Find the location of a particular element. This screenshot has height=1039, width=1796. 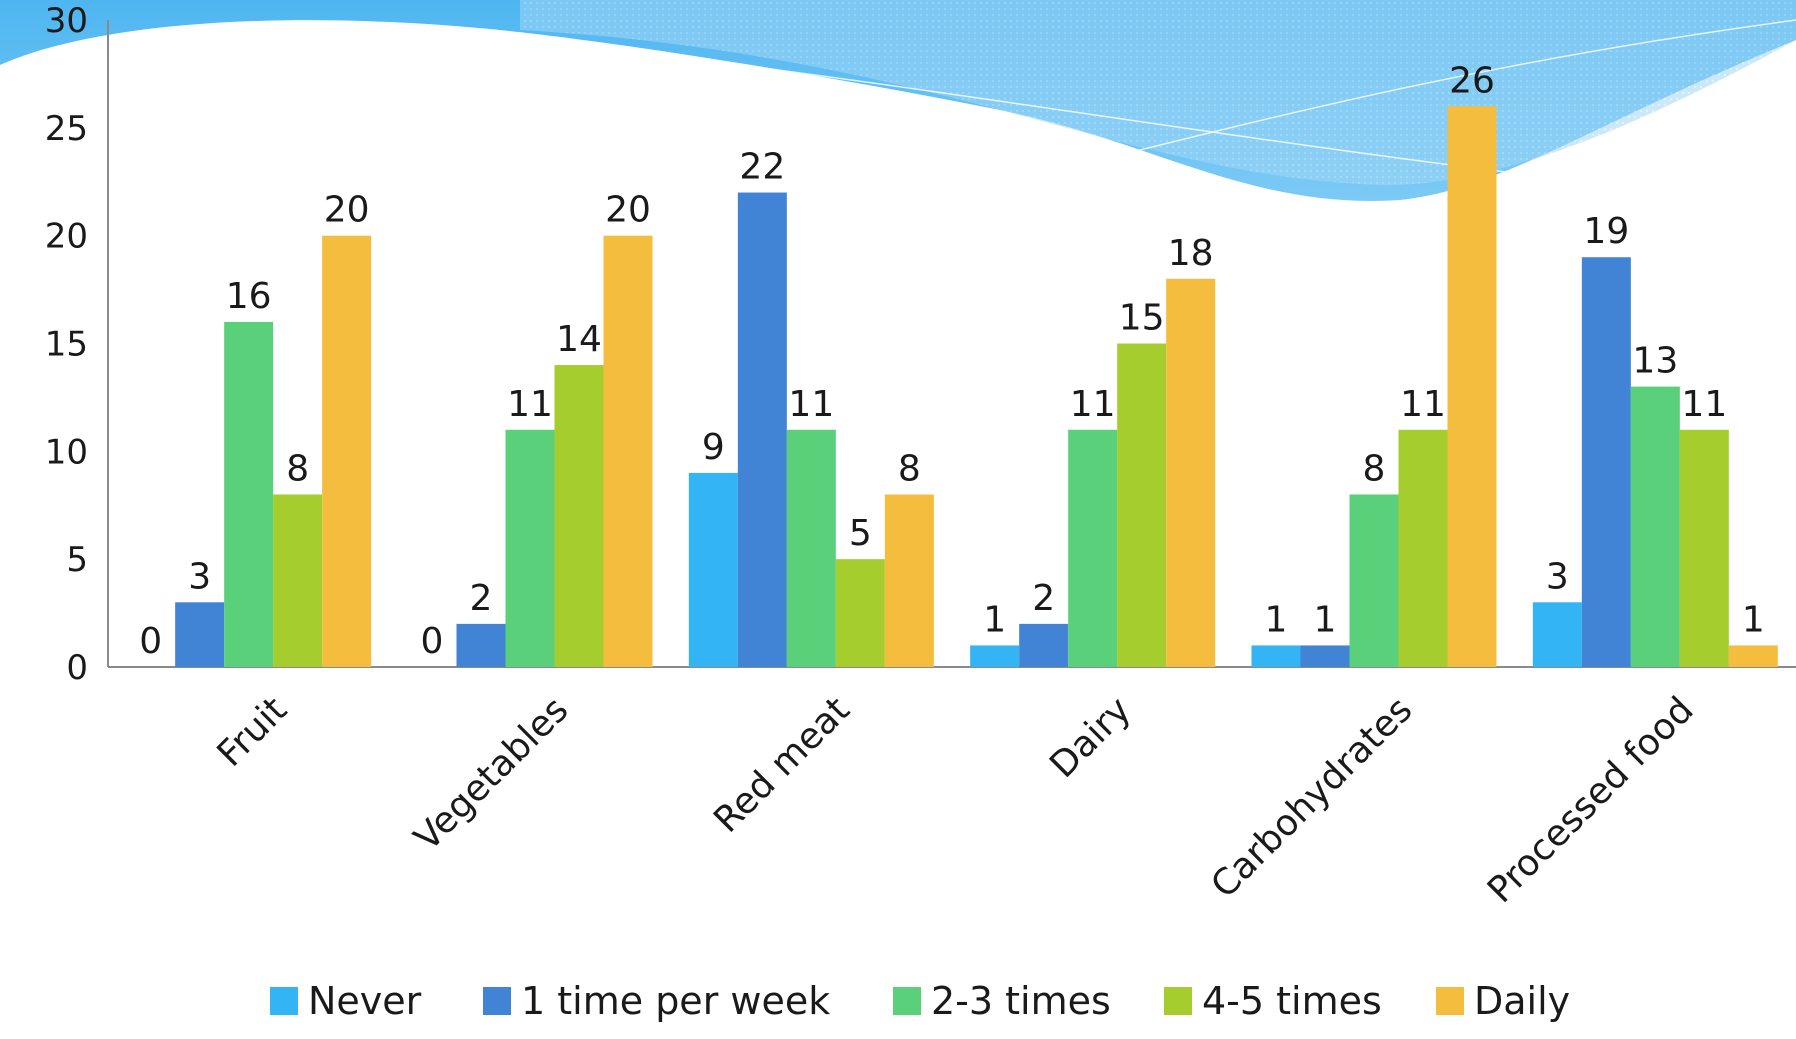

data-label: 26 is located at coordinates (1472, 80).